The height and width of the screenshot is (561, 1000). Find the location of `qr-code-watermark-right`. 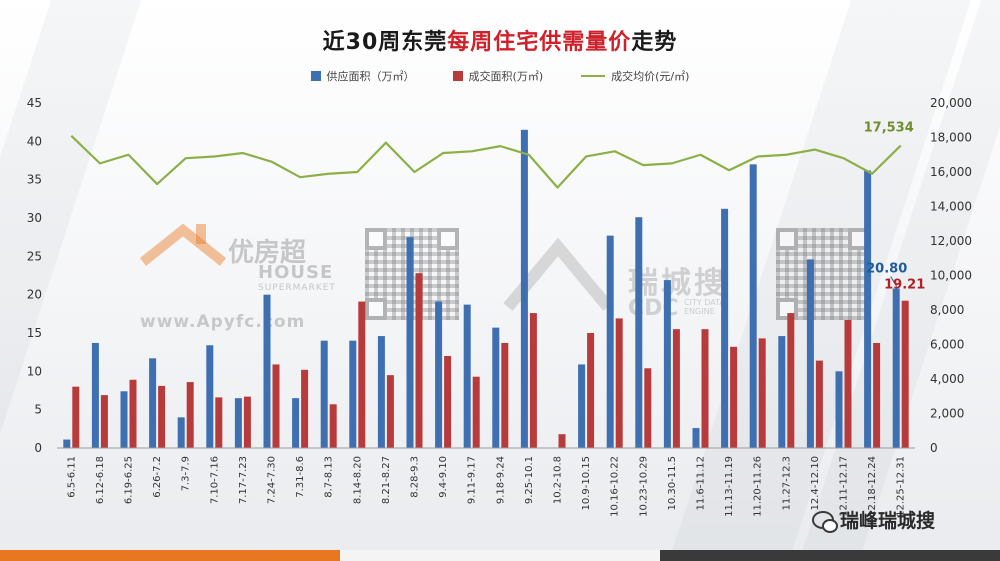

qr-code-watermark-right is located at coordinates (823, 274).